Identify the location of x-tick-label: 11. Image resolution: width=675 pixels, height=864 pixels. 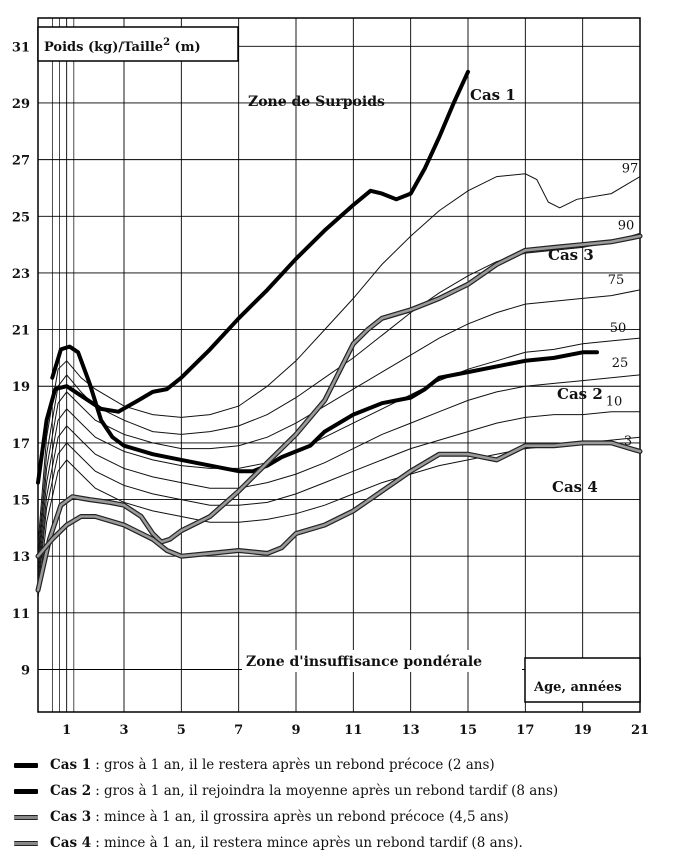
(353, 730).